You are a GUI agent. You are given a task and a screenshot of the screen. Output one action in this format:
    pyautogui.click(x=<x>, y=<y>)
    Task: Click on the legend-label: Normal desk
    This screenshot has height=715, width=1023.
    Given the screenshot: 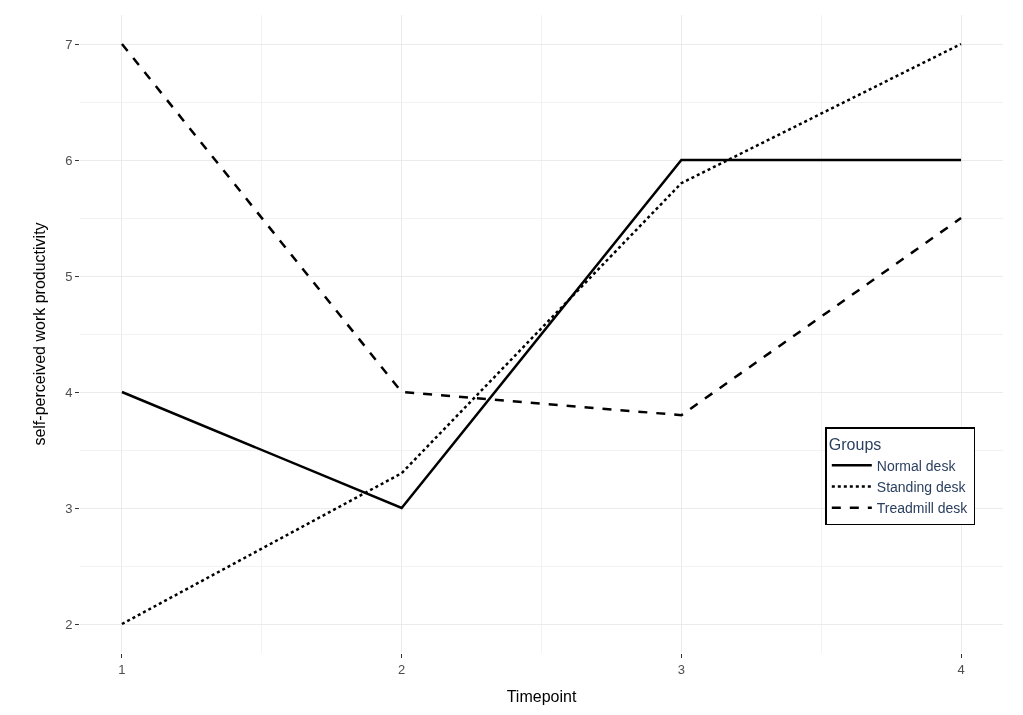 What is the action you would take?
    pyautogui.click(x=916, y=465)
    